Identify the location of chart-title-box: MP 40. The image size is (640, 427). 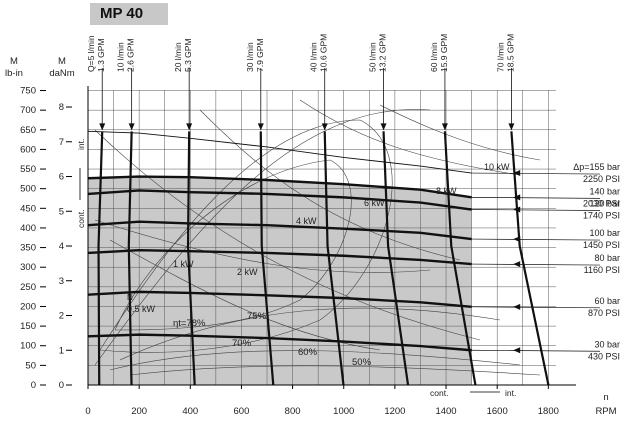
(129, 14).